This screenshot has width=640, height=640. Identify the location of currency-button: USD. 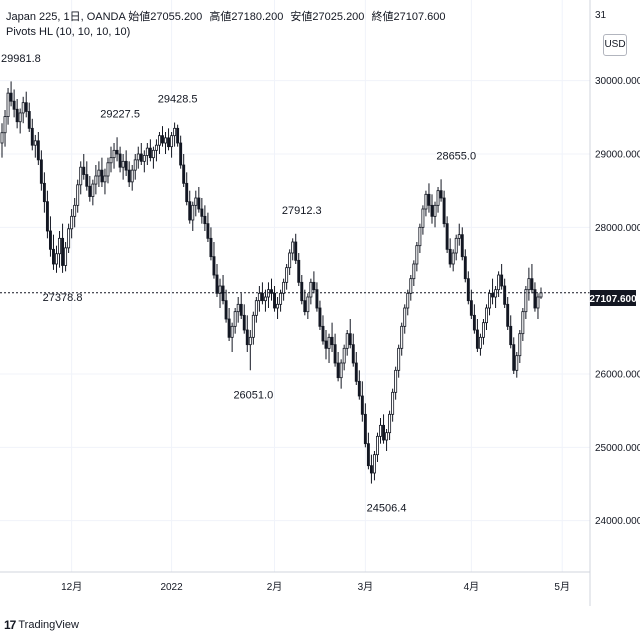
(615, 45).